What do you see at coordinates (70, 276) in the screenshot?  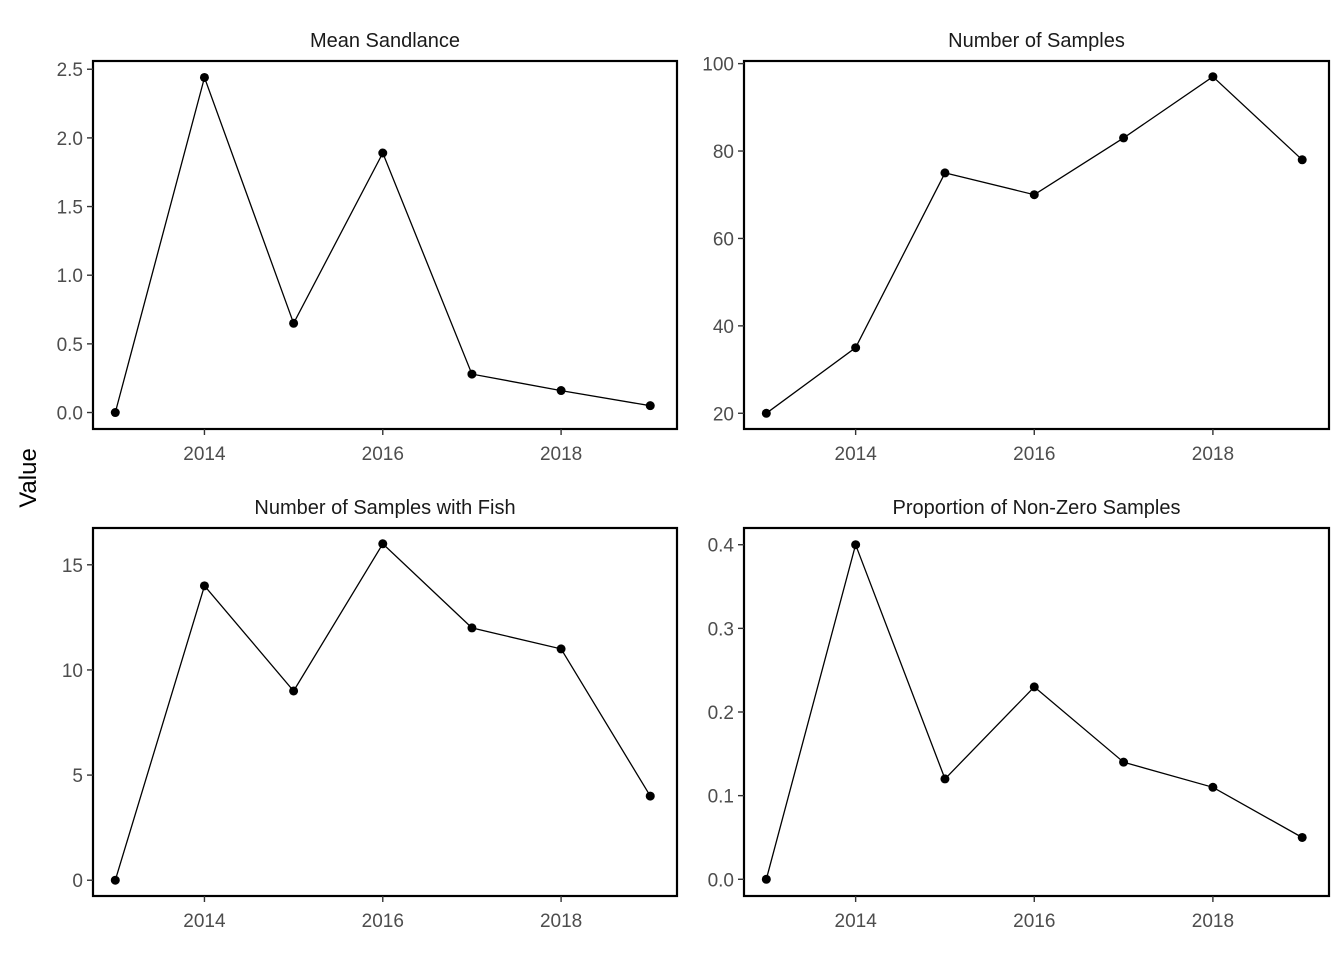 I see `y-tick-label: 1.0` at bounding box center [70, 276].